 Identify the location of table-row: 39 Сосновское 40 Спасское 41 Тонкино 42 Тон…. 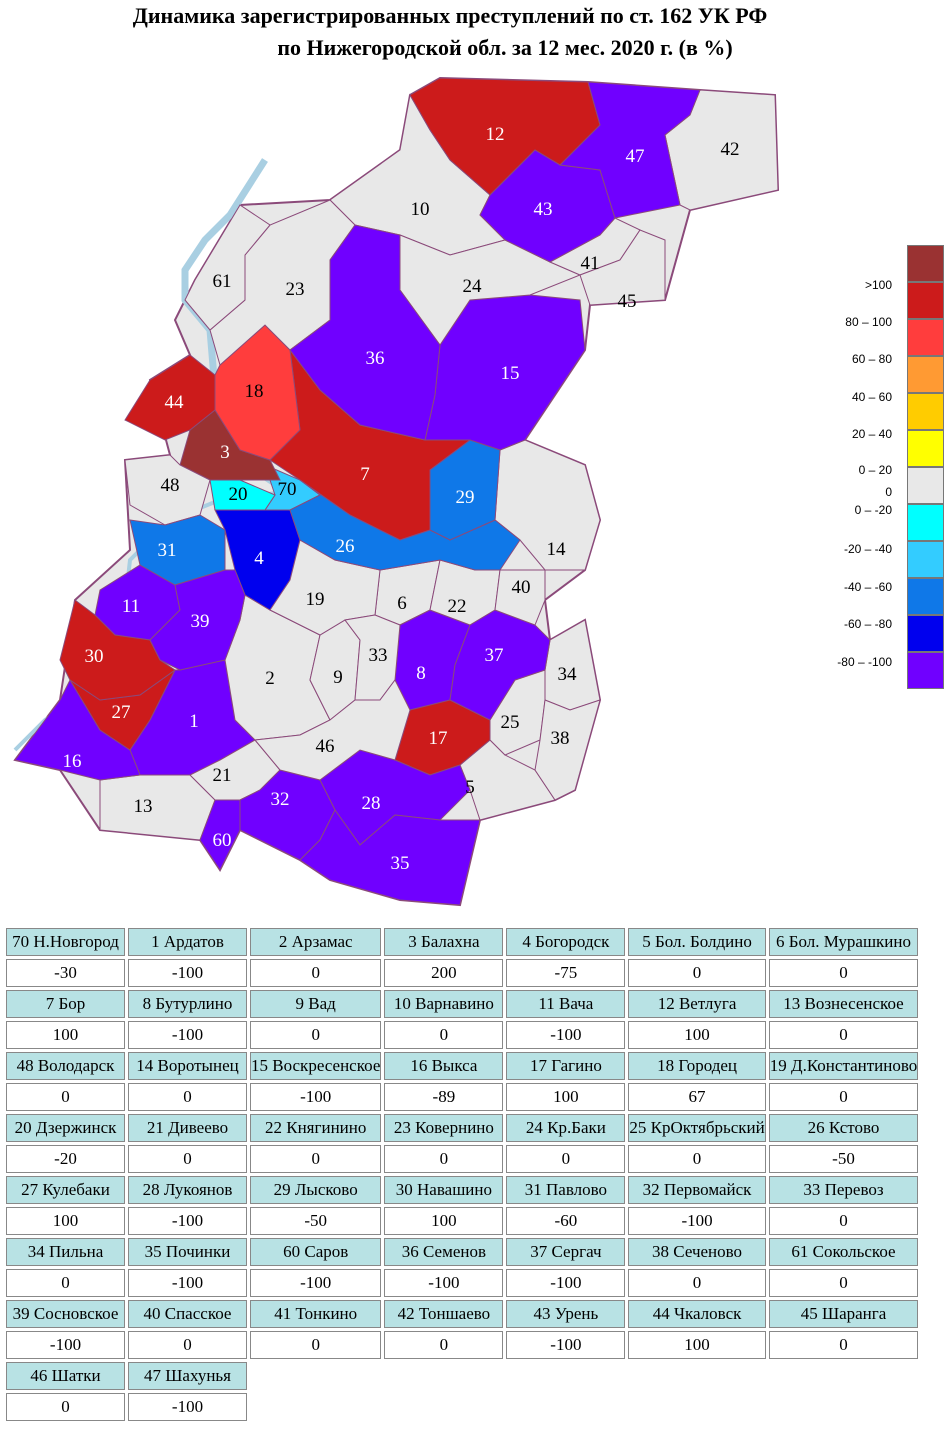
(462, 1314).